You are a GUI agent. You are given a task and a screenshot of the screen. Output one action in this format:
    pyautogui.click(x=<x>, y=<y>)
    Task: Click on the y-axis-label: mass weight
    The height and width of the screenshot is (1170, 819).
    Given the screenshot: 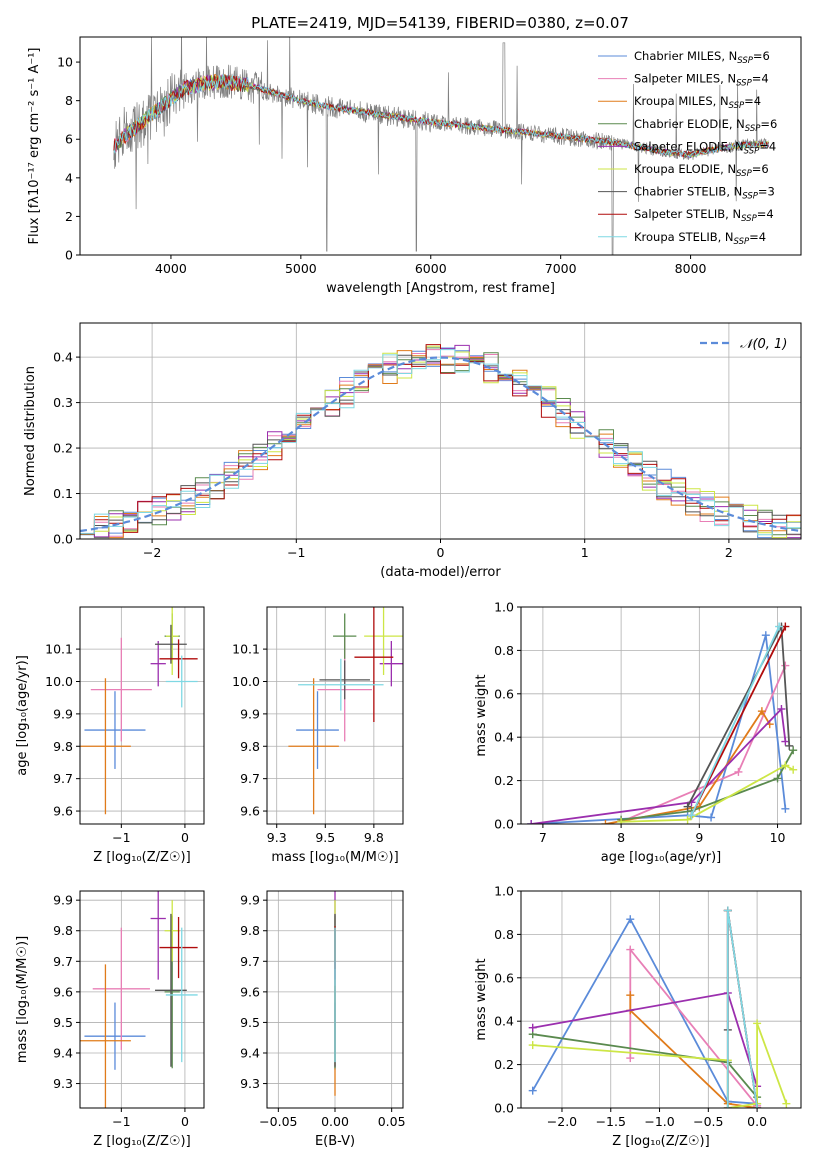 What is the action you would take?
    pyautogui.click(x=481, y=999)
    